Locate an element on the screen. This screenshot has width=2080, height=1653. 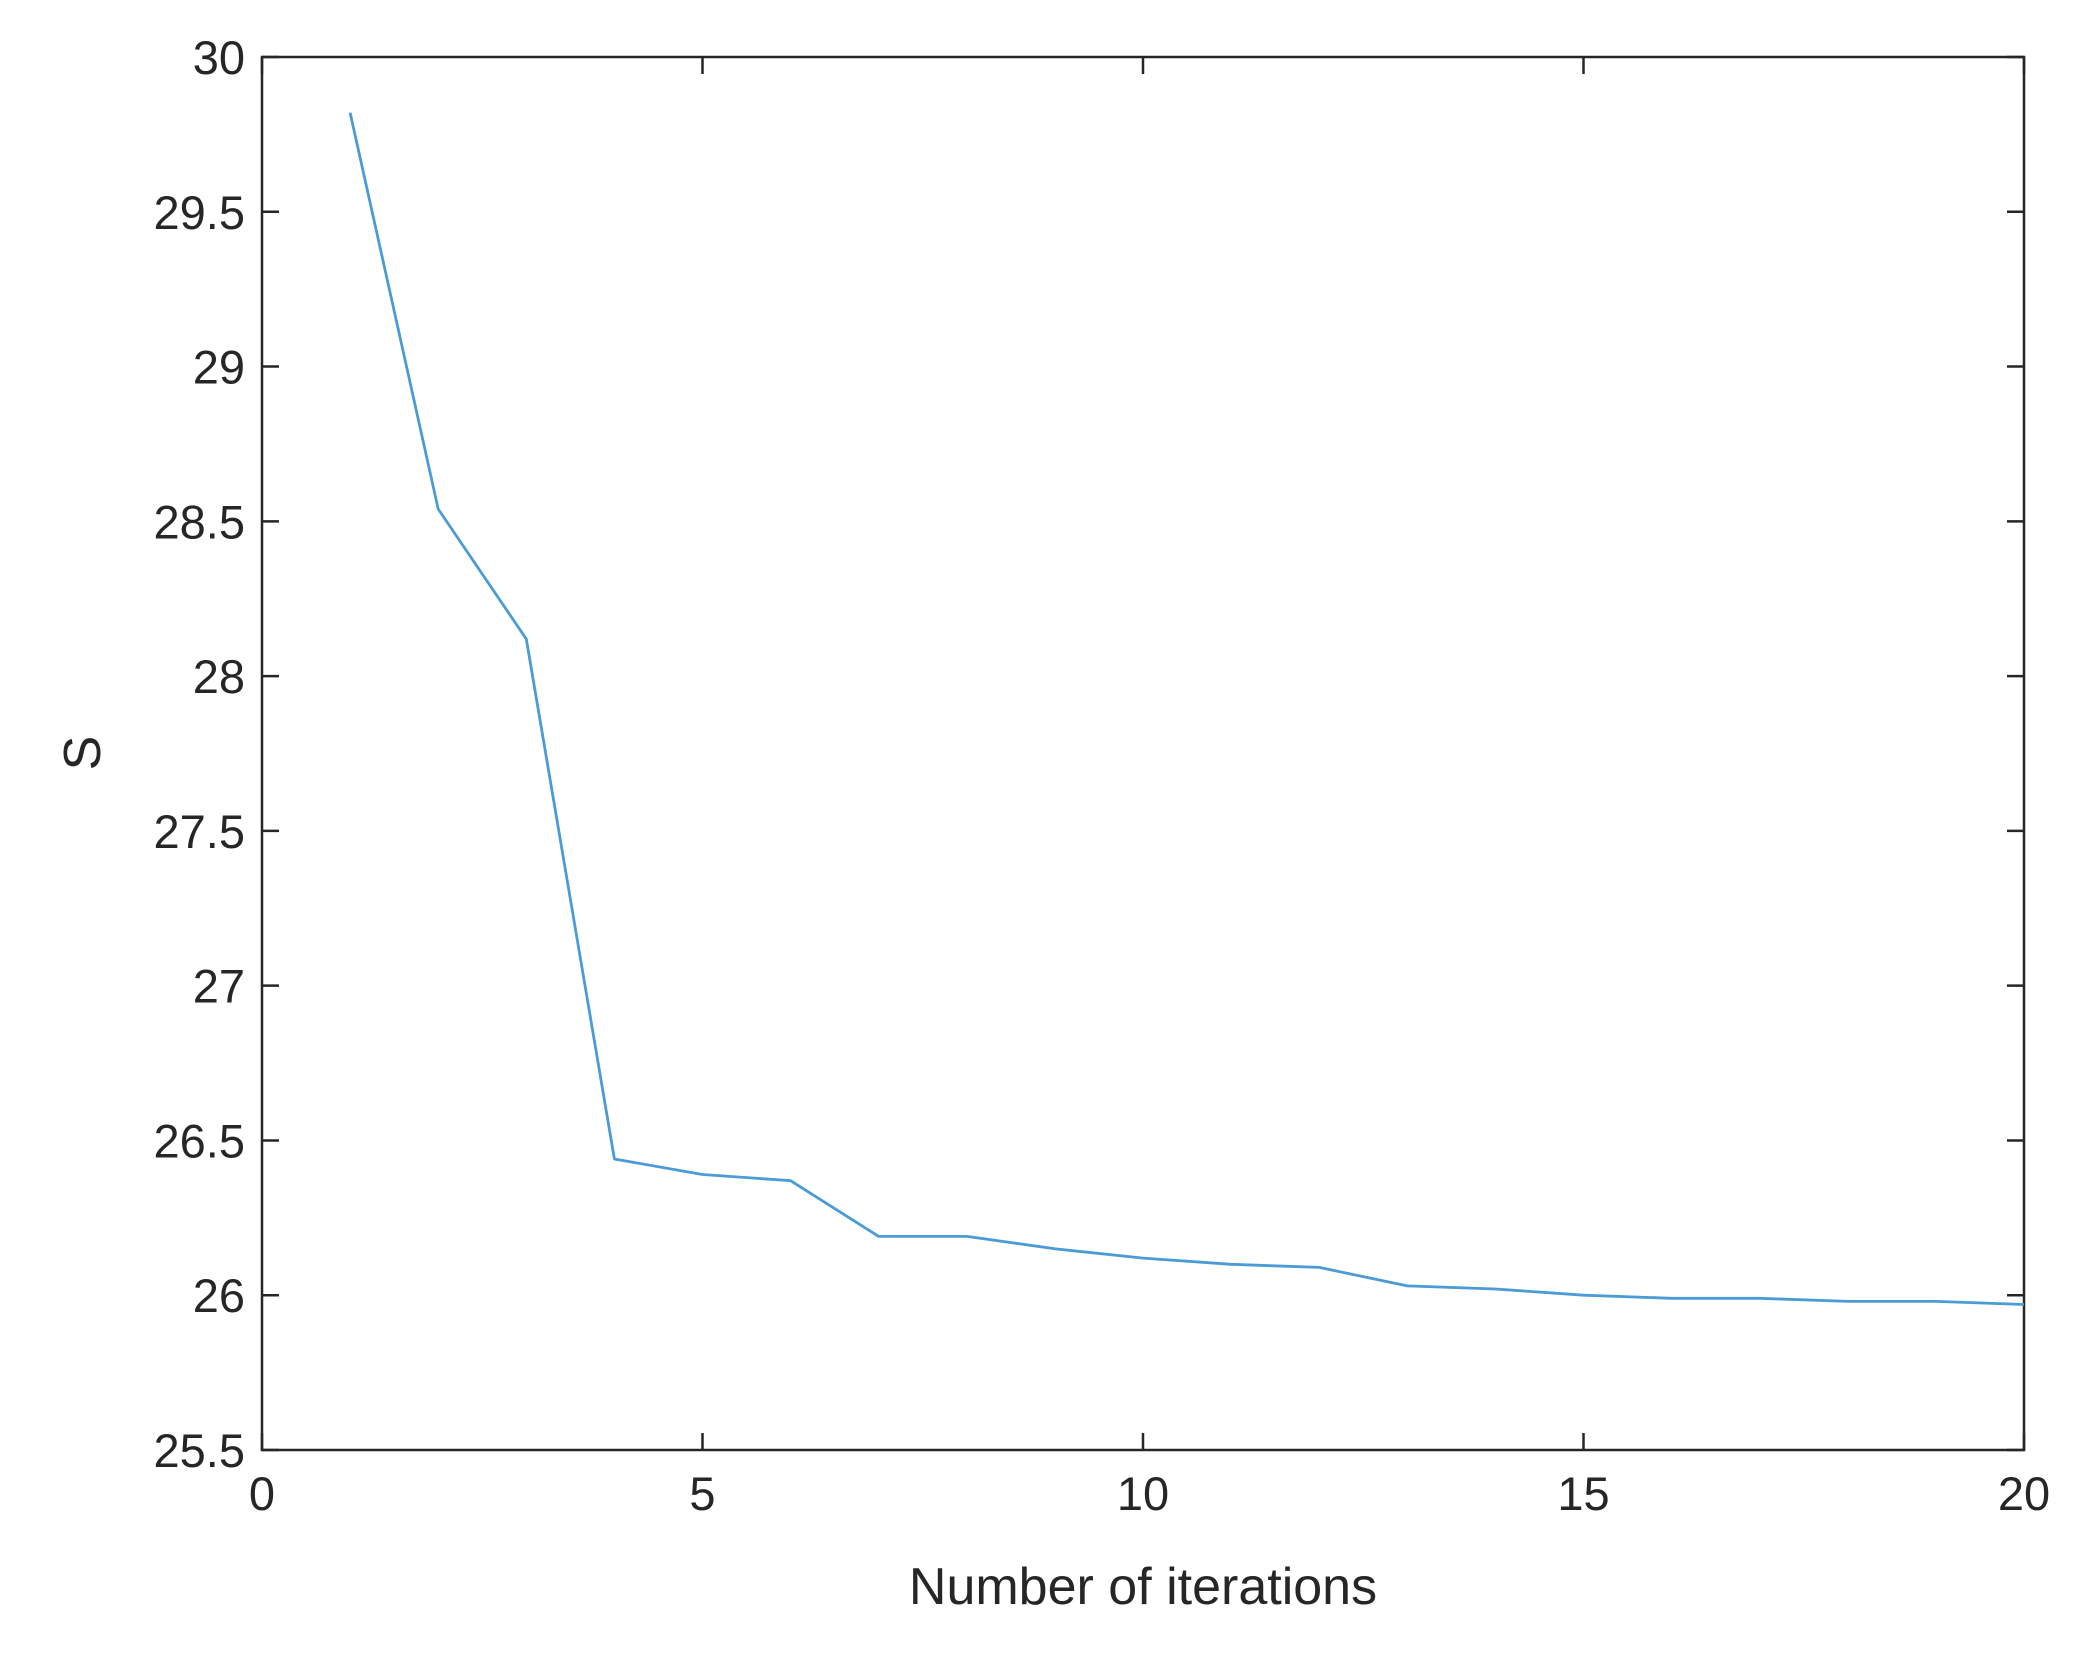
x-tick-label: 5 is located at coordinates (702, 1493).